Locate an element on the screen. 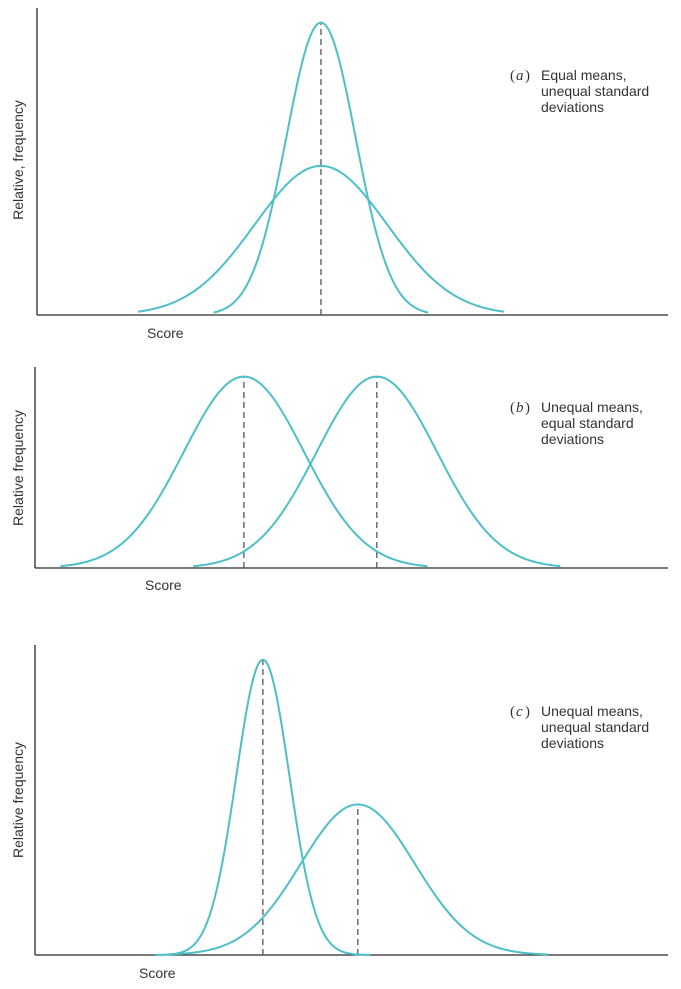  panel-a-description-line-3: deviations is located at coordinates (572, 107).